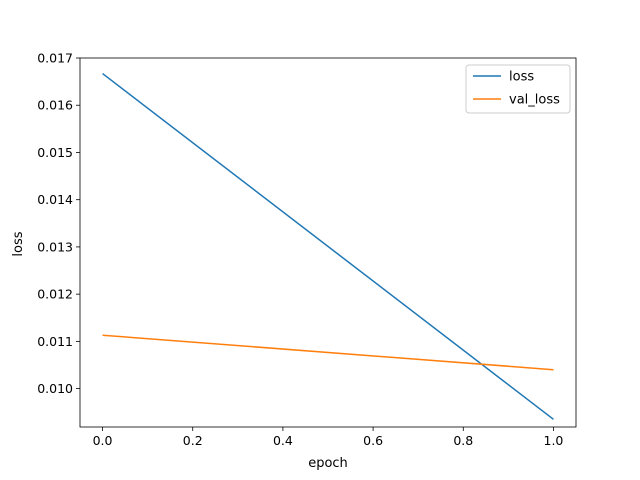 This screenshot has height=480, width=640. Describe the element at coordinates (55, 294) in the screenshot. I see `y-tick-label: 0.012` at that location.